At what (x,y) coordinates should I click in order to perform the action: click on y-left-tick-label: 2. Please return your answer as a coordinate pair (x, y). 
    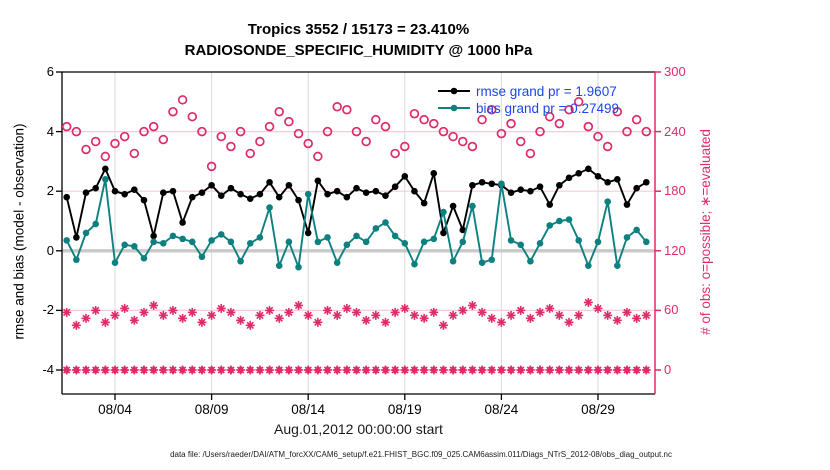
    Looking at the image, I should click on (50, 191).